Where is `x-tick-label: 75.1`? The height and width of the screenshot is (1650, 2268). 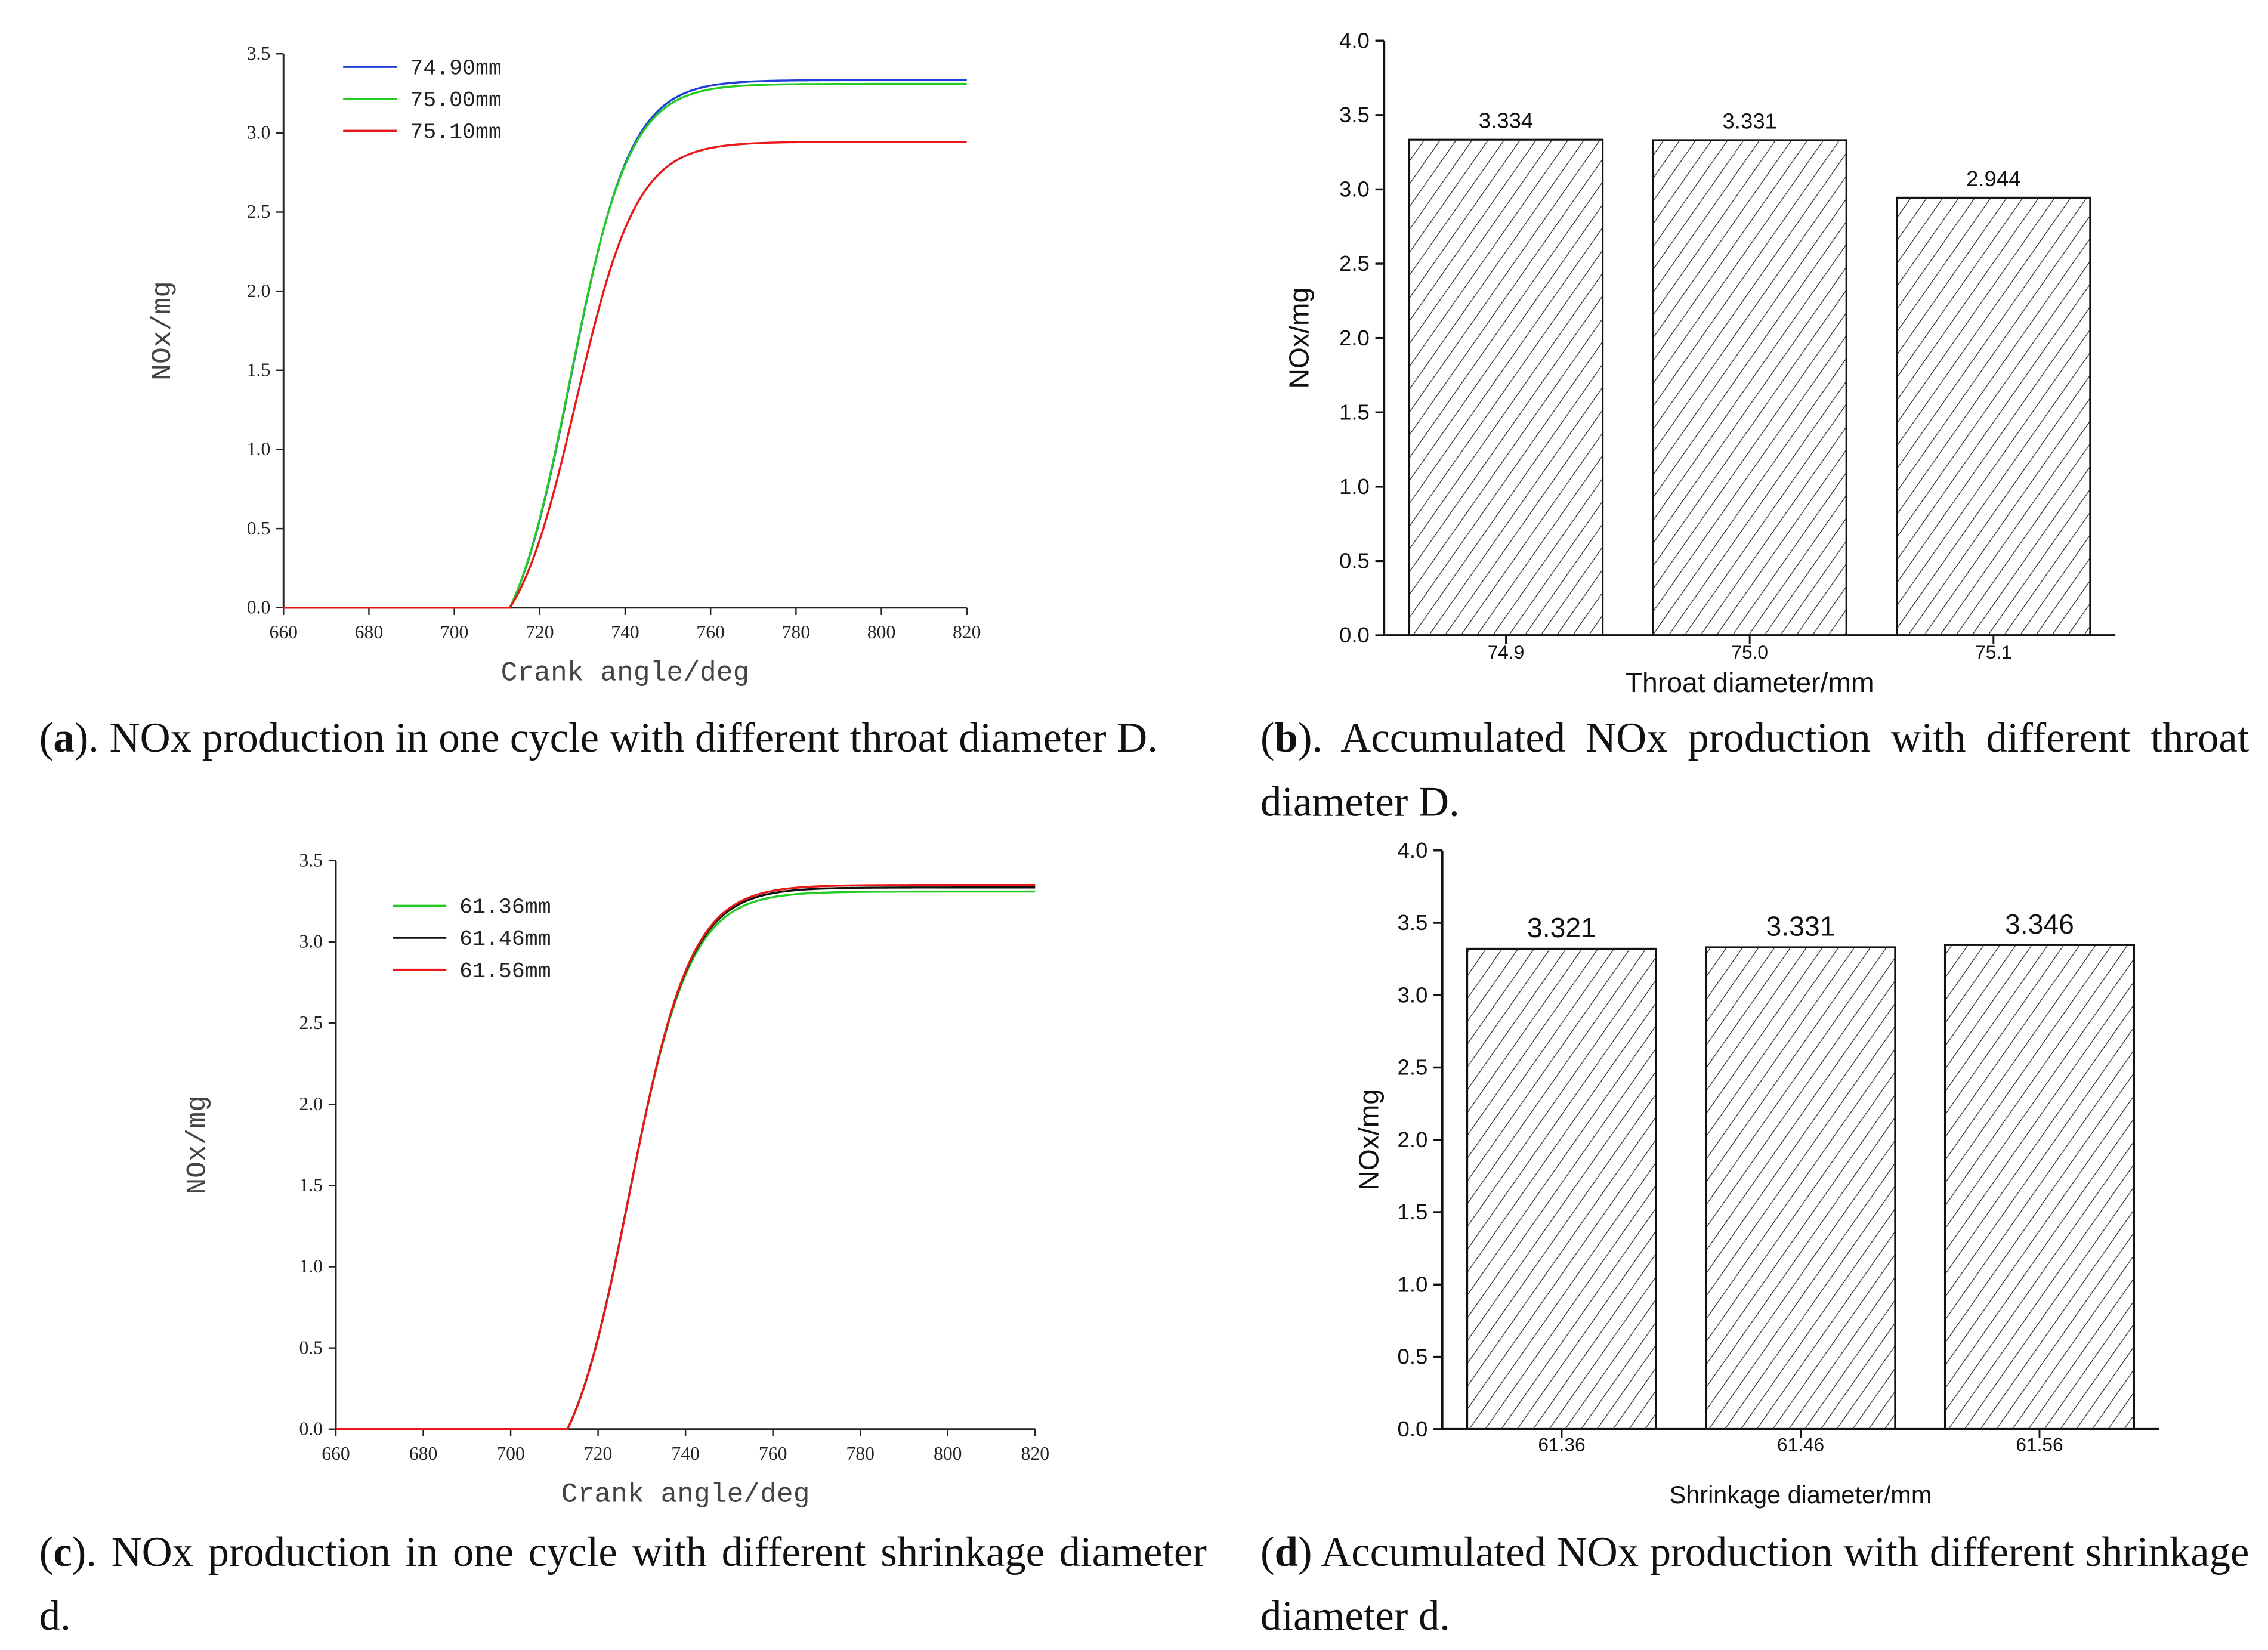 x-tick-label: 75.1 is located at coordinates (1993, 652).